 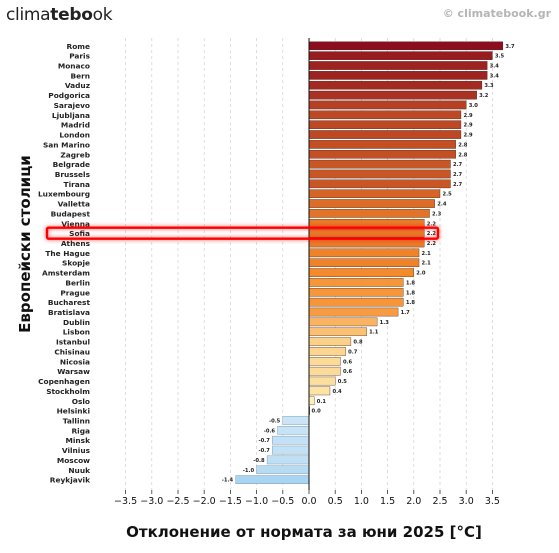 What do you see at coordinates (421, 274) in the screenshot?
I see `value-label: 2.0` at bounding box center [421, 274].